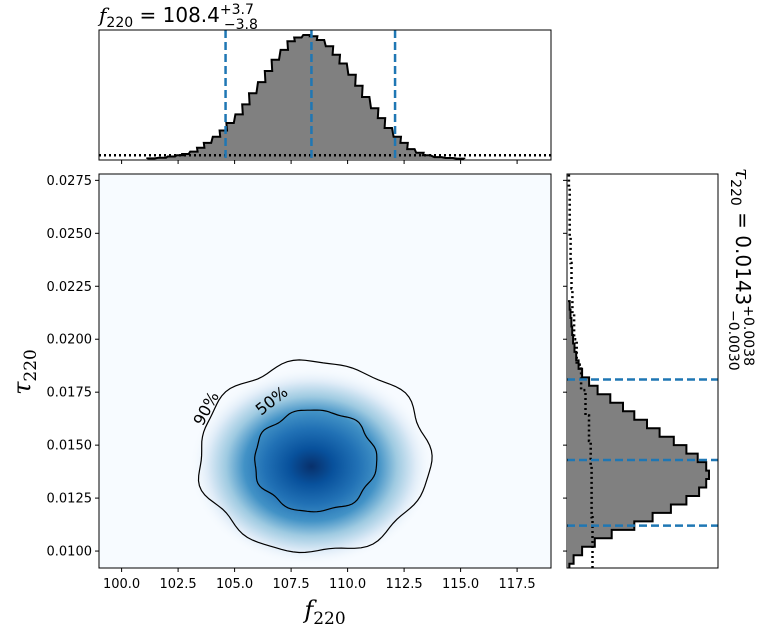 The width and height of the screenshot is (766, 635). Describe the element at coordinates (70, 499) in the screenshot. I see `y-tick-label: 0.0125` at that location.